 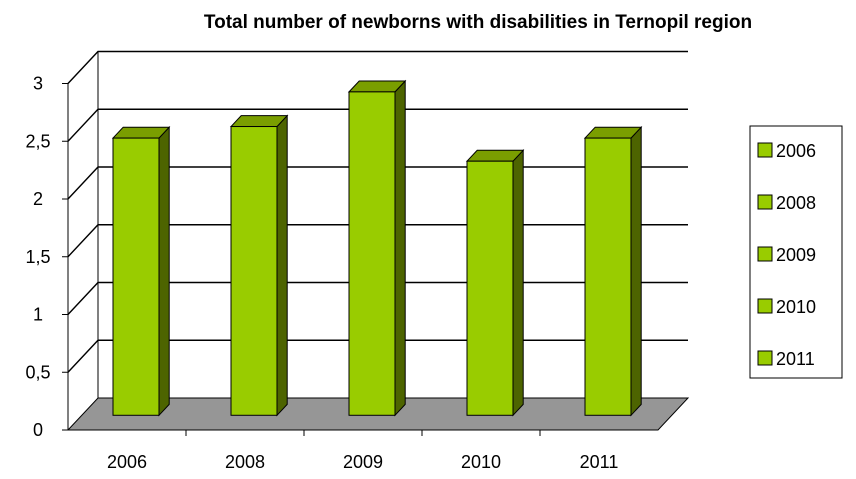 I want to click on legend-label: 2010, so click(x=796, y=307).